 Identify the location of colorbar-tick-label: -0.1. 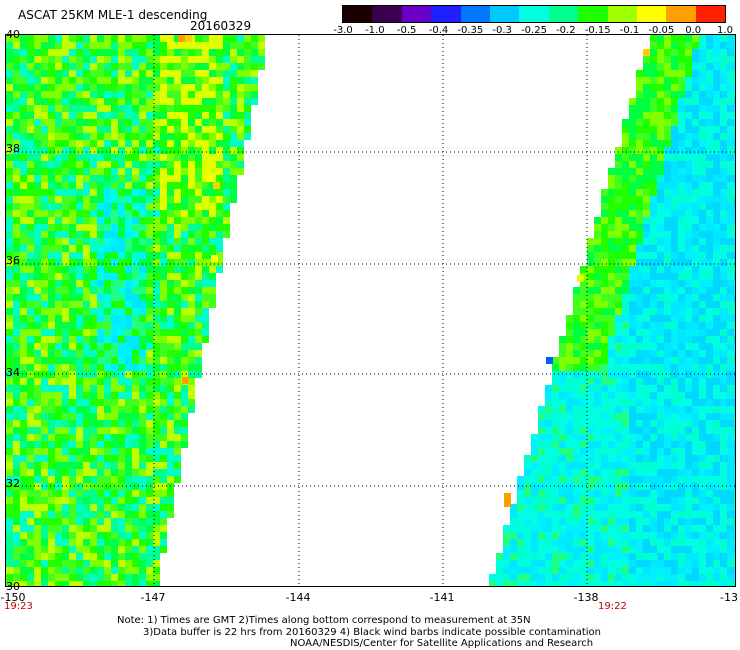
(629, 30).